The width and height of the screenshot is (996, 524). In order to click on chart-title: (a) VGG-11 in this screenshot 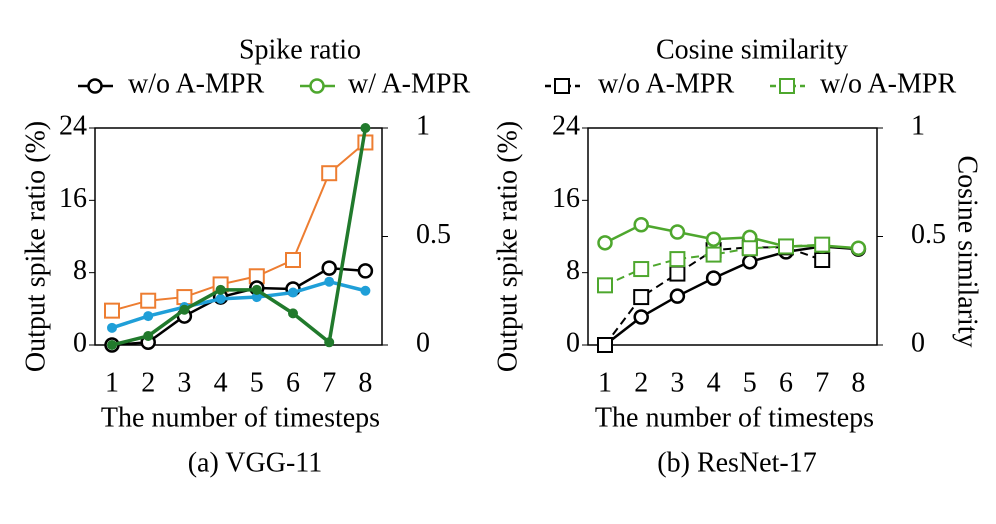, I will do `click(255, 462)`.